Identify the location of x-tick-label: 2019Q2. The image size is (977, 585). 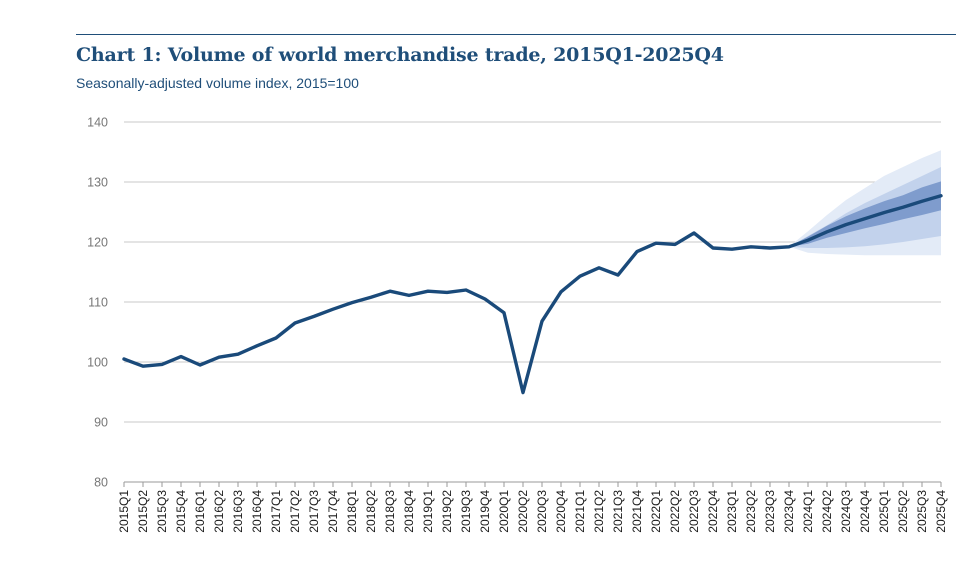
(447, 511).